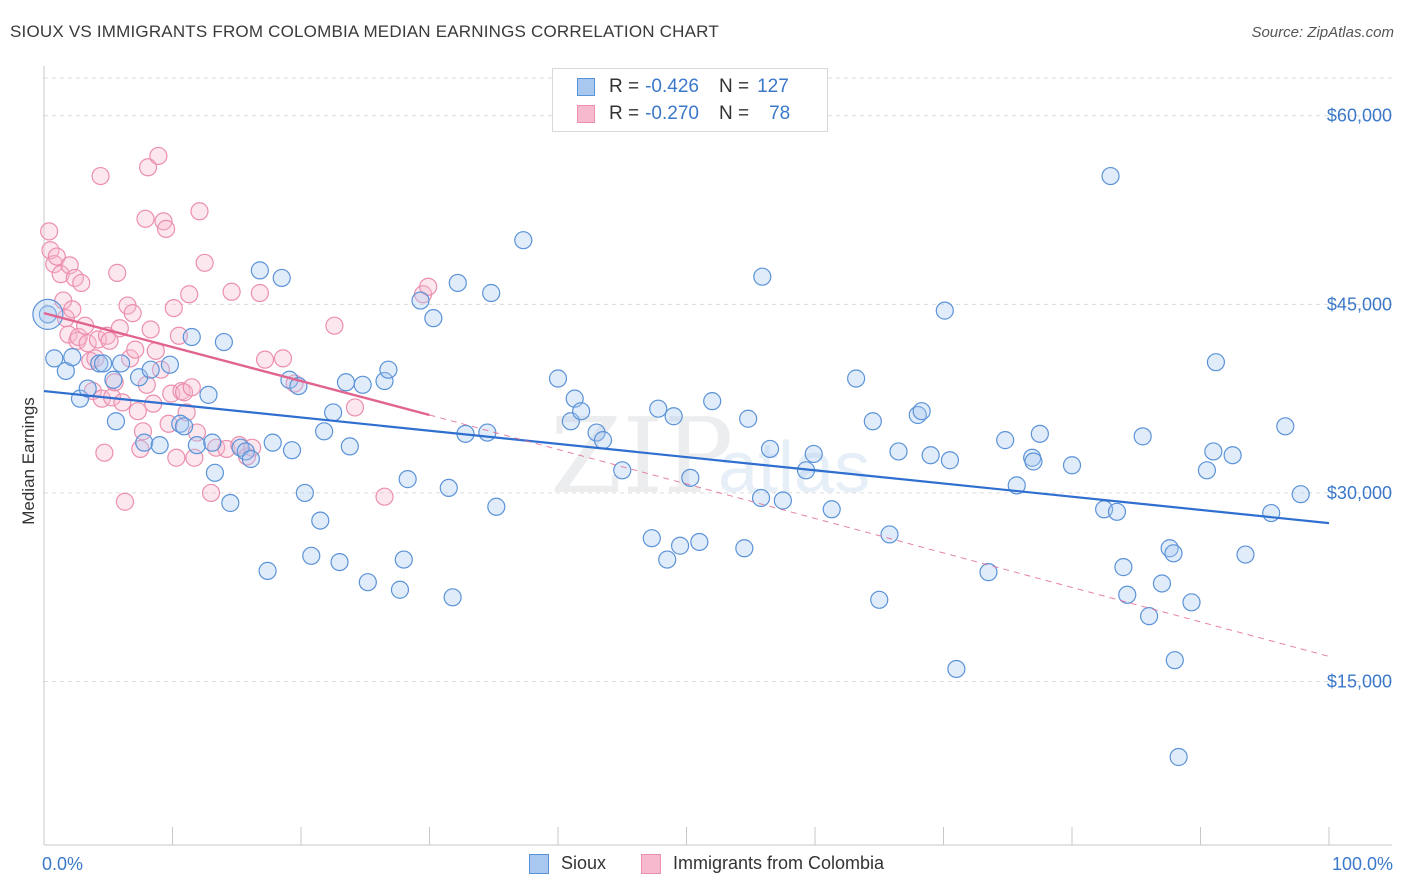 The width and height of the screenshot is (1406, 892). I want to click on series-legend: Sioux Immigrants from Colombia, so click(703, 865).